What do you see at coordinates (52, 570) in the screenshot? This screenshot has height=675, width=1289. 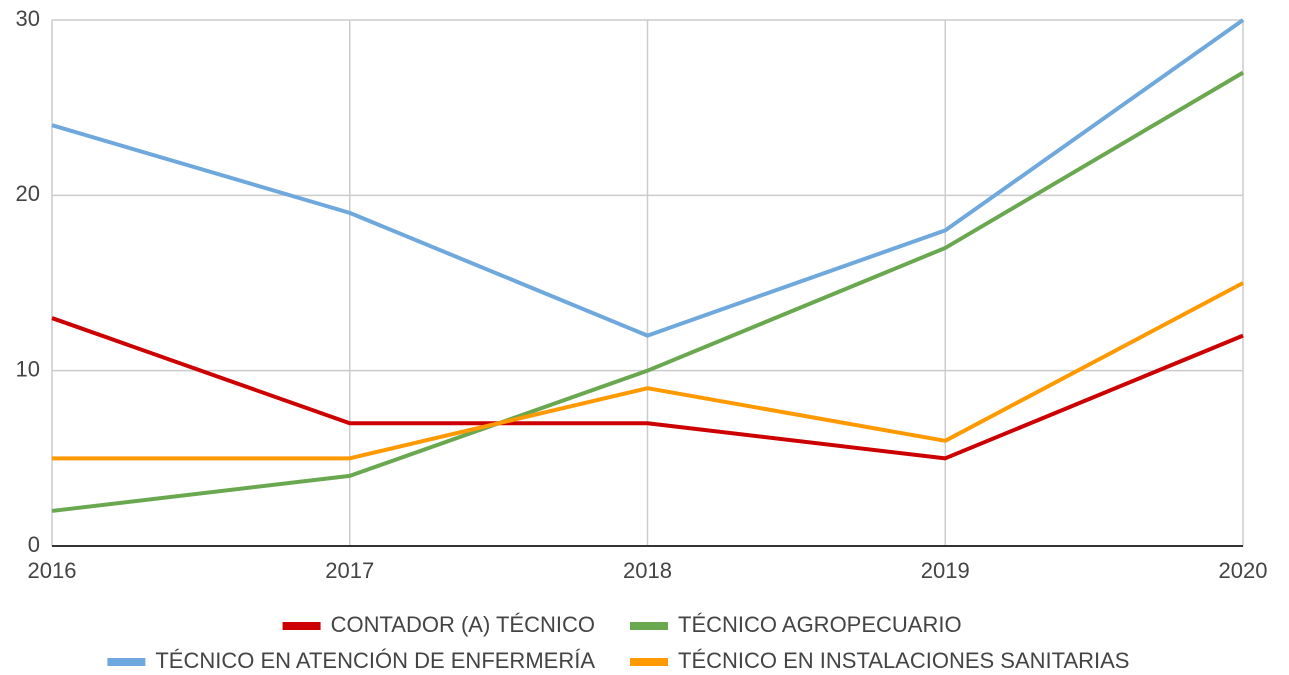 I see `x-tick-label: 2016` at bounding box center [52, 570].